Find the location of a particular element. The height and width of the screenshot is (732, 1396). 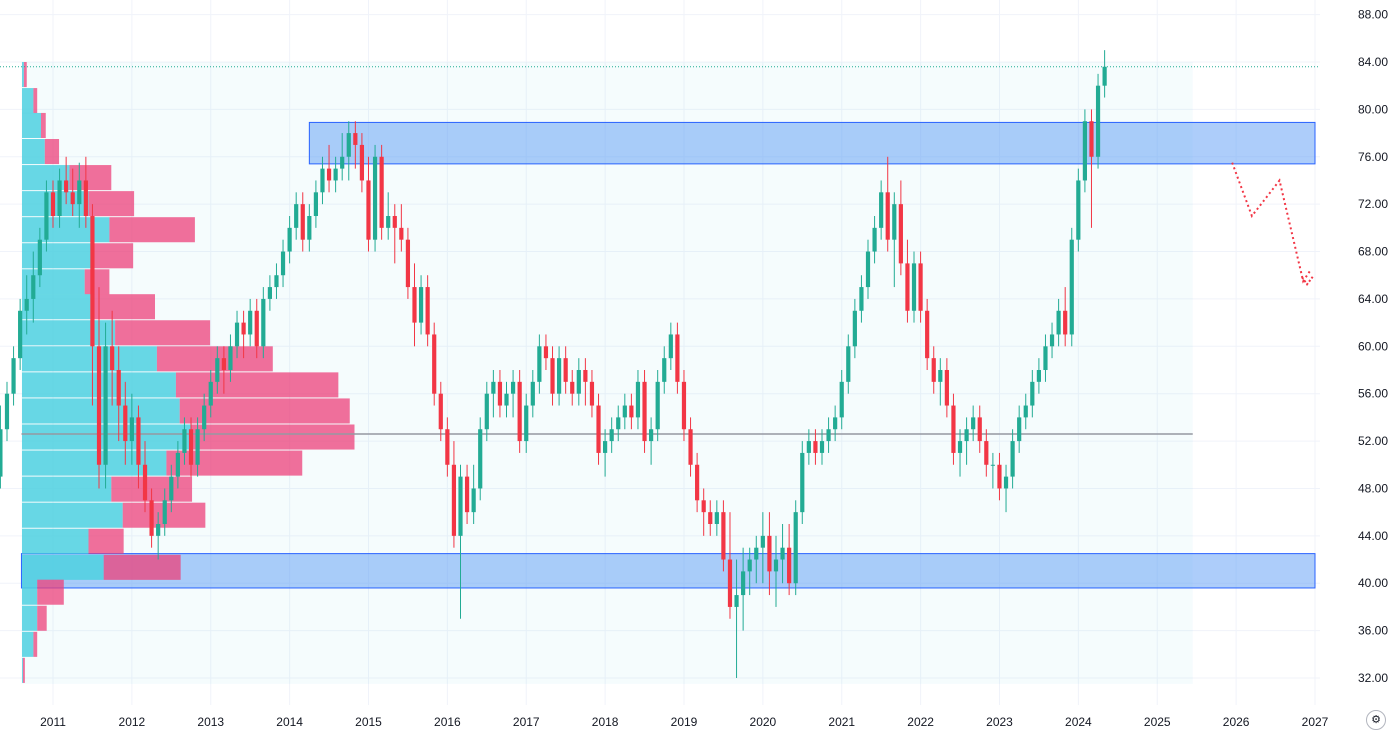

resistance-zone is located at coordinates (812, 143).